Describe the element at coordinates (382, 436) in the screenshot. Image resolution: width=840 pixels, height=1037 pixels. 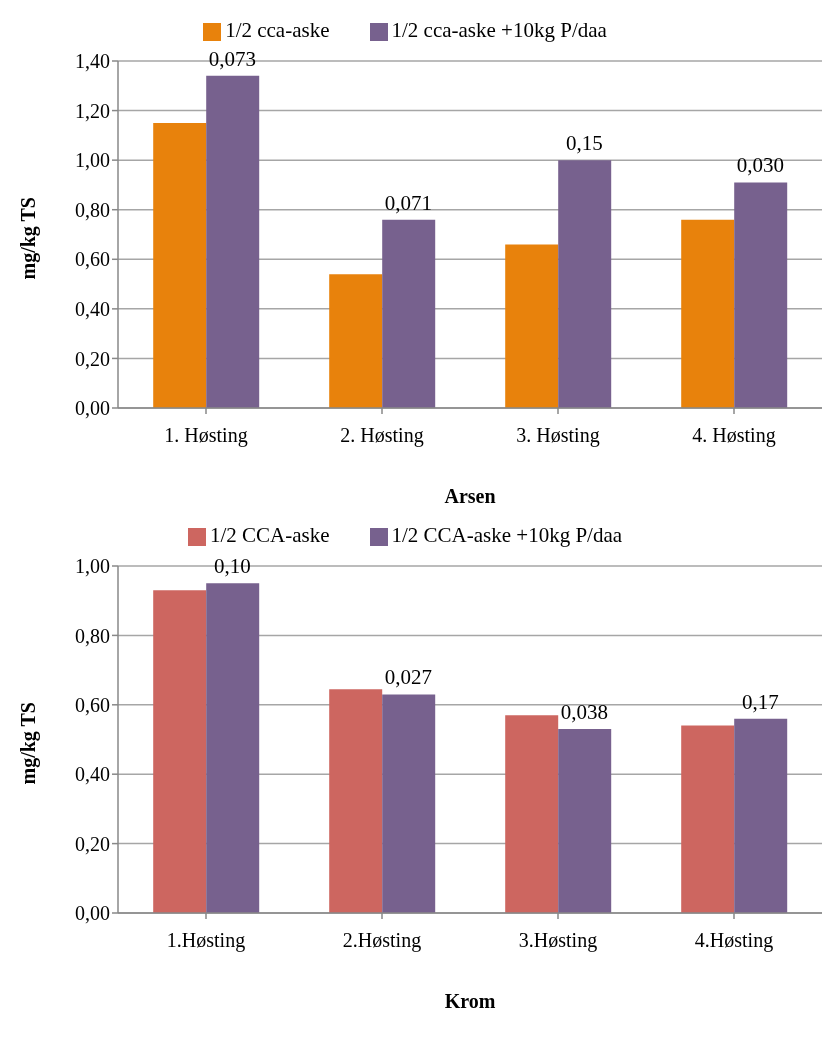
I see `x-tick-label: 2. Høsting` at that location.